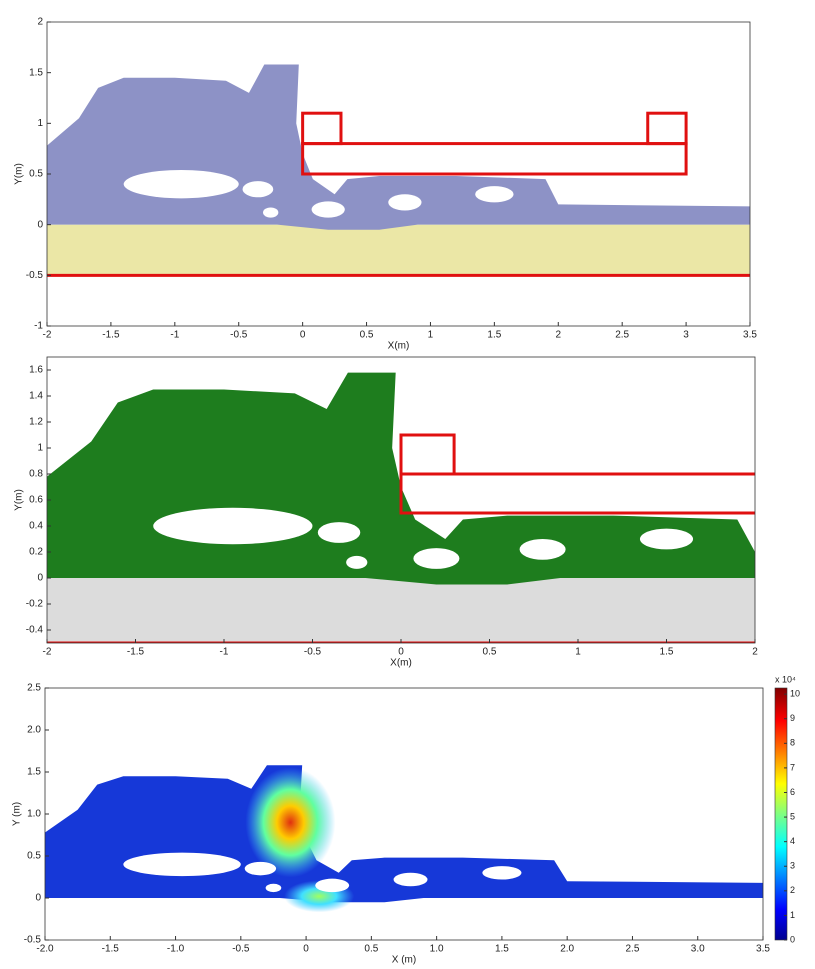  Describe the element at coordinates (401, 663) in the screenshot. I see `x-axis-label: X(m)` at that location.